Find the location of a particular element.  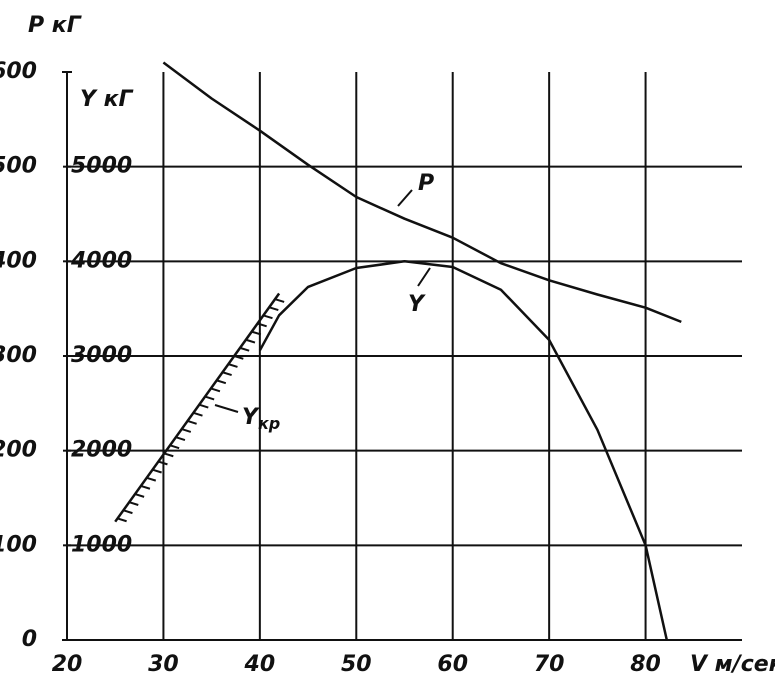

series-label: Y is located at coordinates (417, 304).